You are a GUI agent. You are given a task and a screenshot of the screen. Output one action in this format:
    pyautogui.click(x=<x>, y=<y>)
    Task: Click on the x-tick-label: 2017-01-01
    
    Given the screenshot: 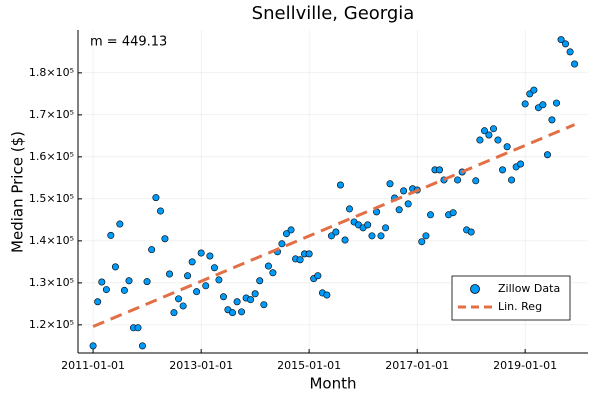 What is the action you would take?
    pyautogui.click(x=417, y=365)
    